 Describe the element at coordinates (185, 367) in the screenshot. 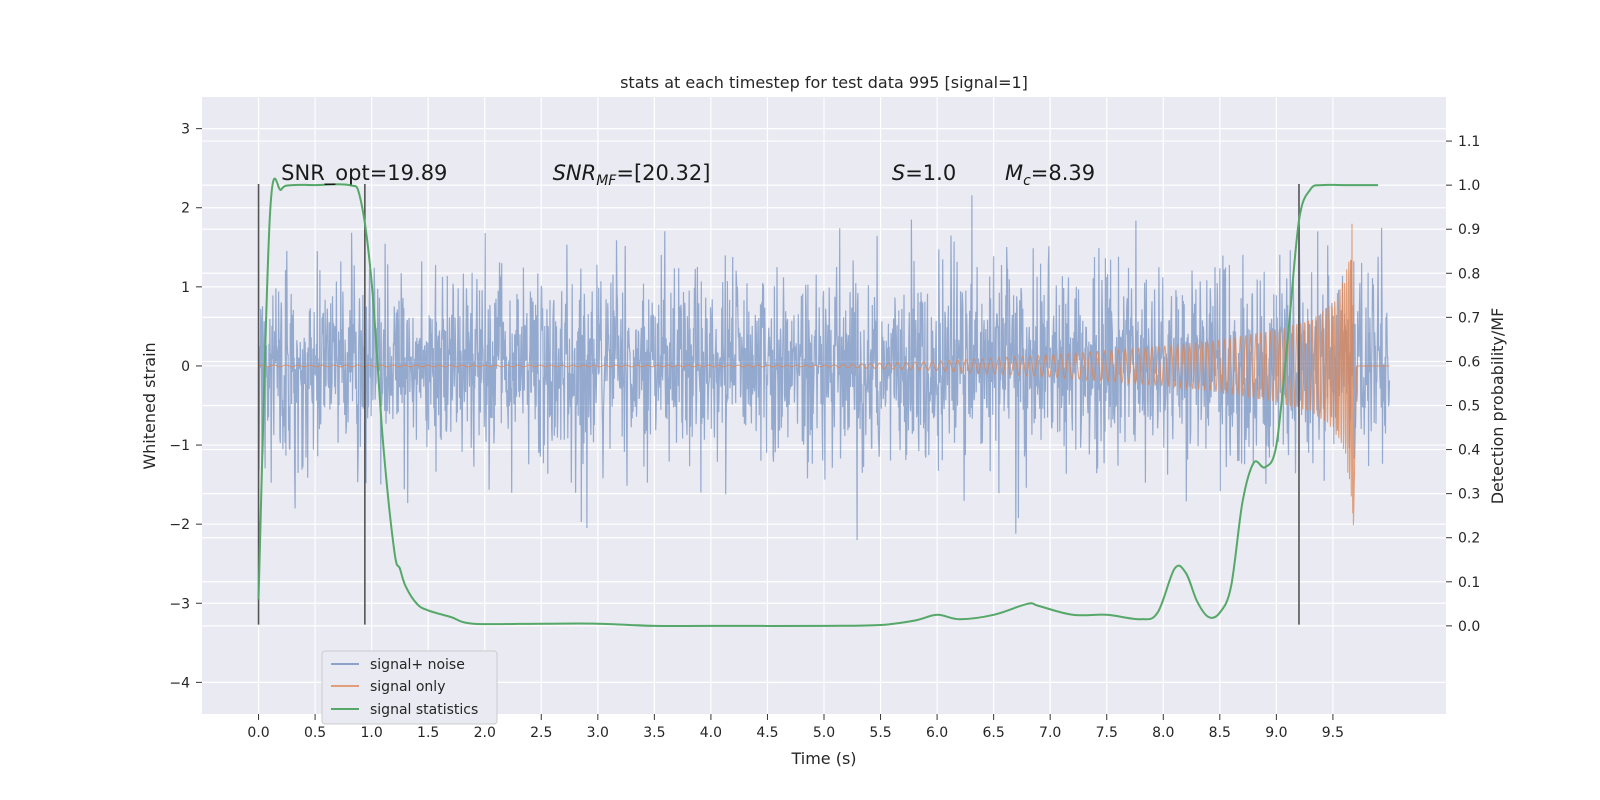

I see `y-left-tick-label: 0` at that location.